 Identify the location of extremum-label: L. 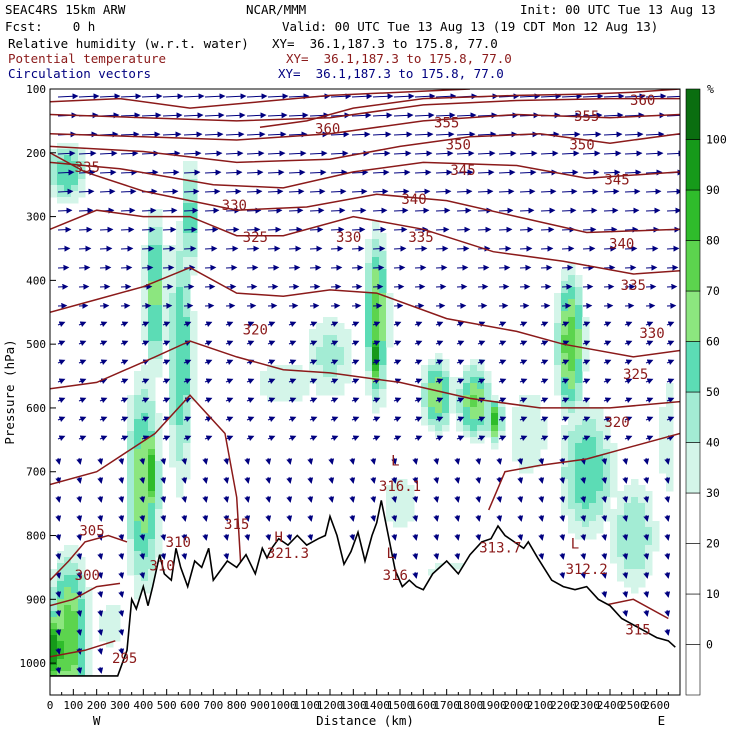
(390, 554).